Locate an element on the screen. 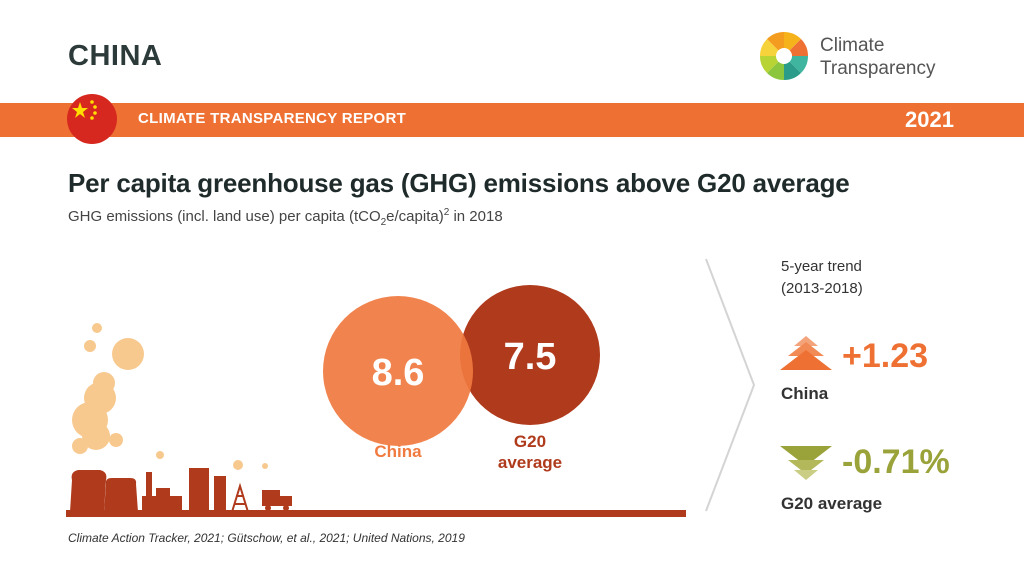 The width and height of the screenshot is (1024, 576). trend-down-icon is located at coordinates (806, 463).